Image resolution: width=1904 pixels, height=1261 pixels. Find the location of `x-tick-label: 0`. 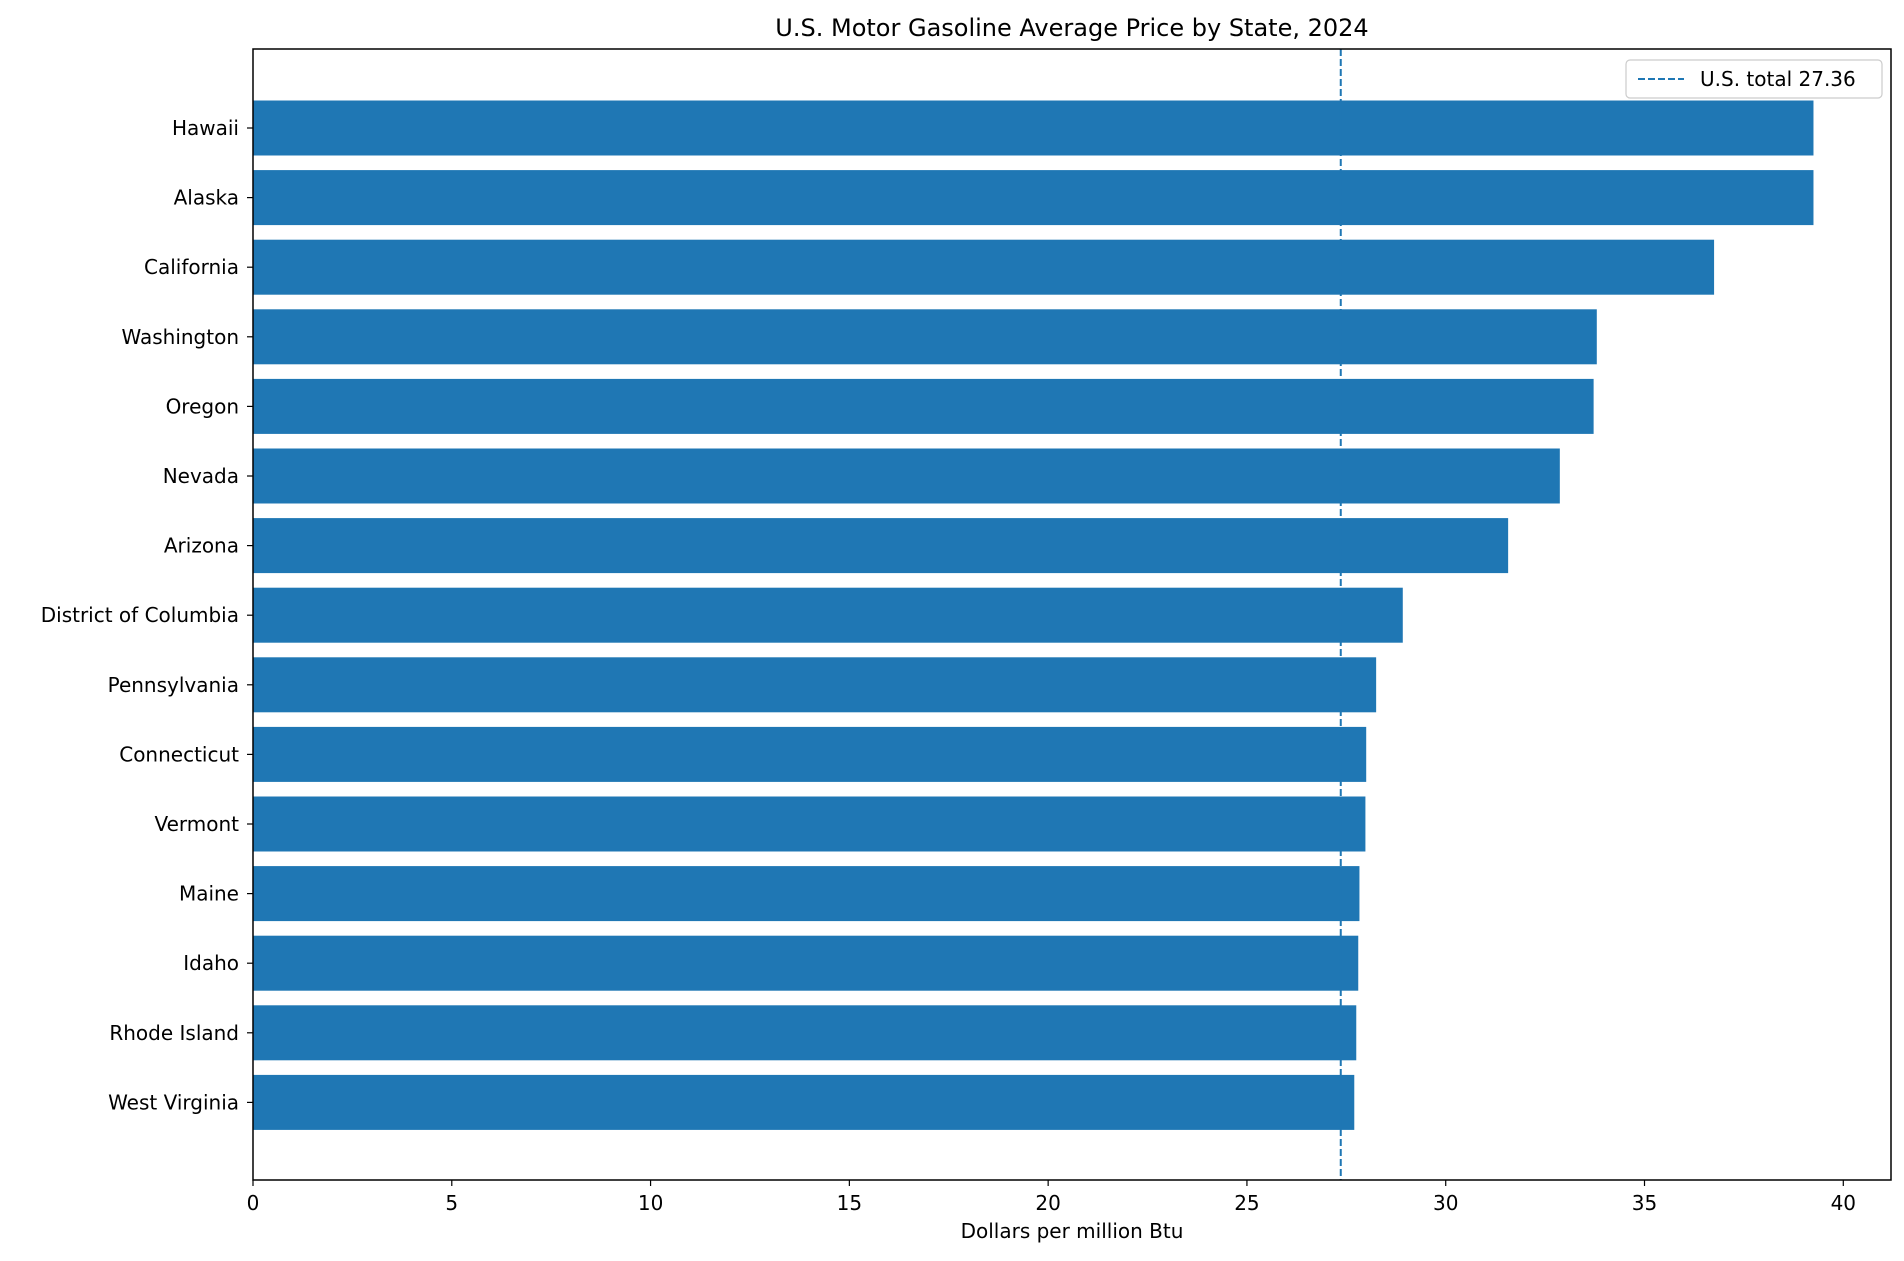

x-tick-label: 0 is located at coordinates (253, 1203).